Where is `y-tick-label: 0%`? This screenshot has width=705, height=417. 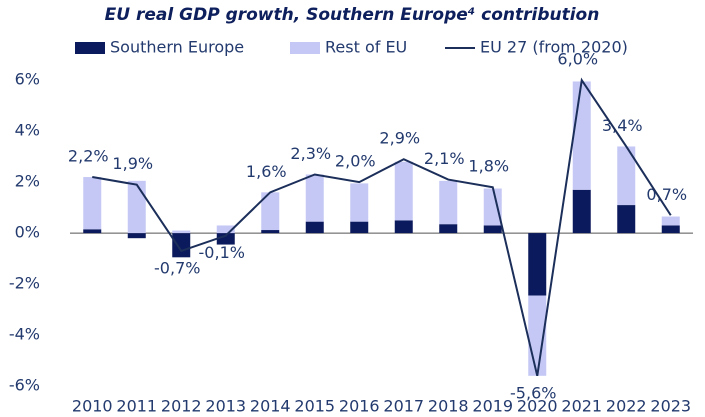 y-tick-label: 0% is located at coordinates (27, 232).